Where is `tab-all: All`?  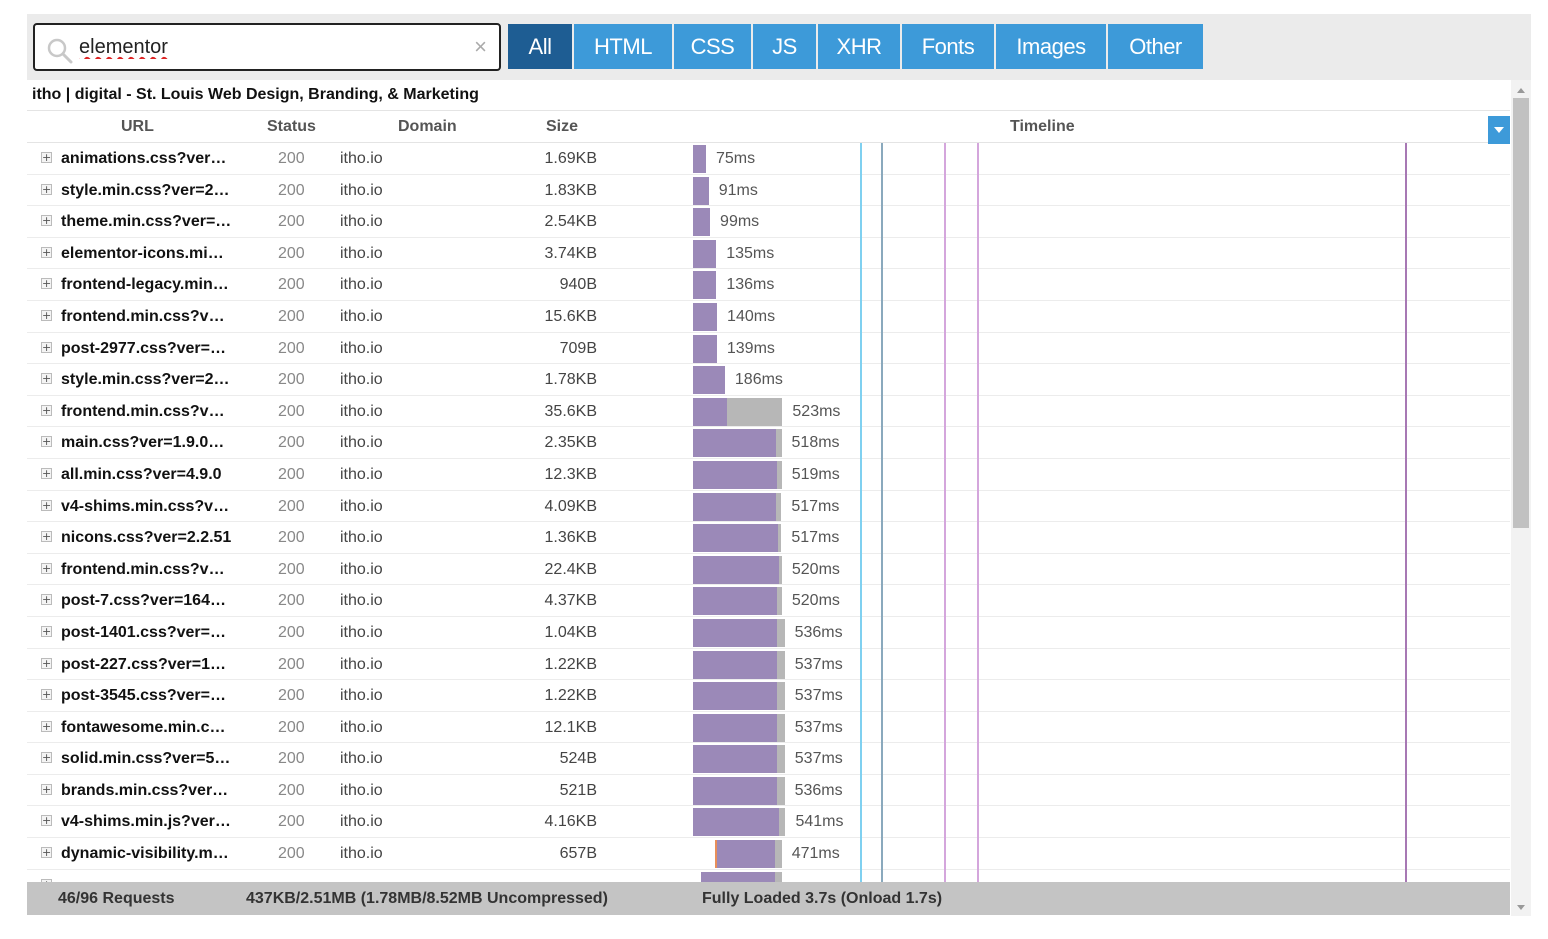 tab-all: All is located at coordinates (540, 46).